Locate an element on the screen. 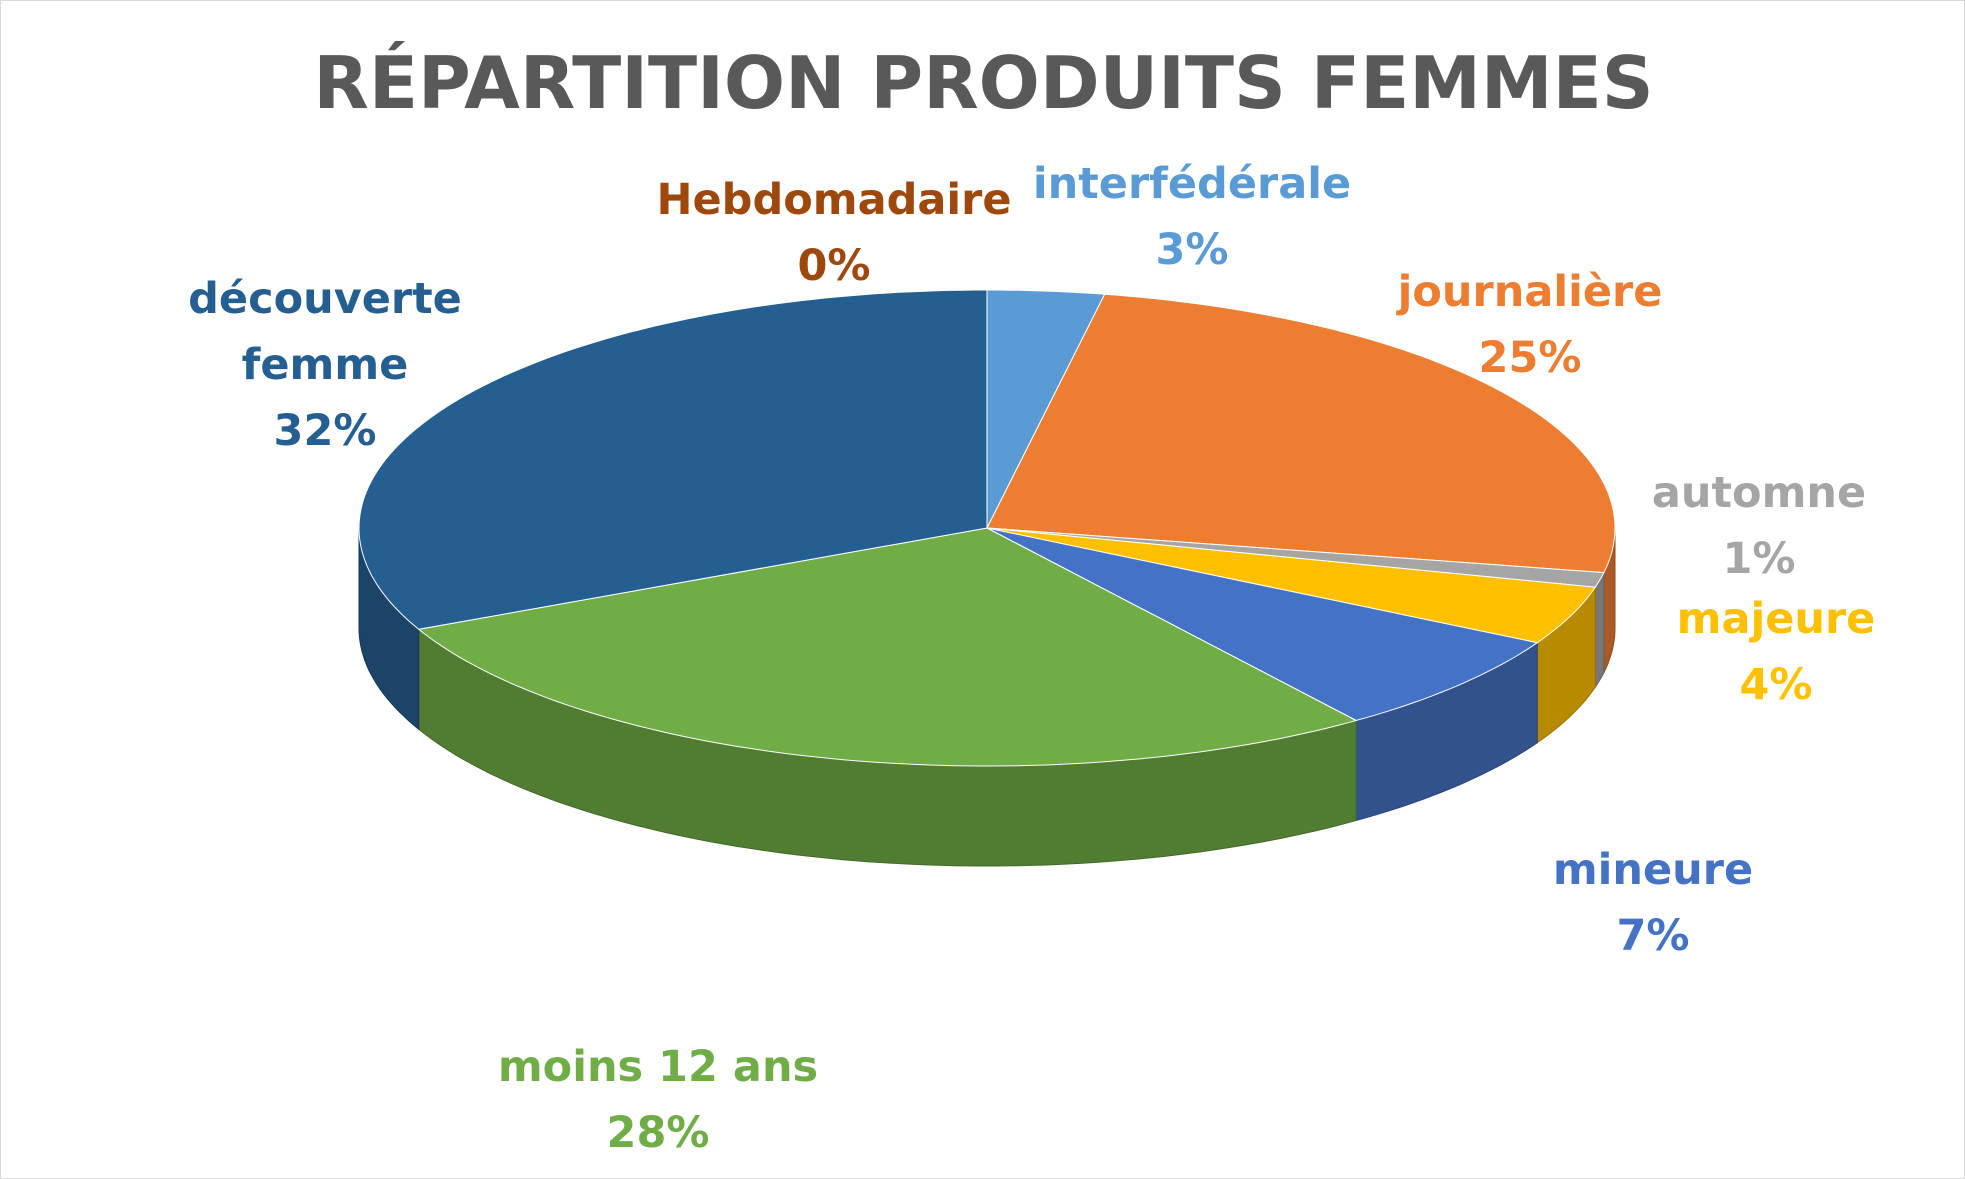  label-value: 28% is located at coordinates (658, 1133).